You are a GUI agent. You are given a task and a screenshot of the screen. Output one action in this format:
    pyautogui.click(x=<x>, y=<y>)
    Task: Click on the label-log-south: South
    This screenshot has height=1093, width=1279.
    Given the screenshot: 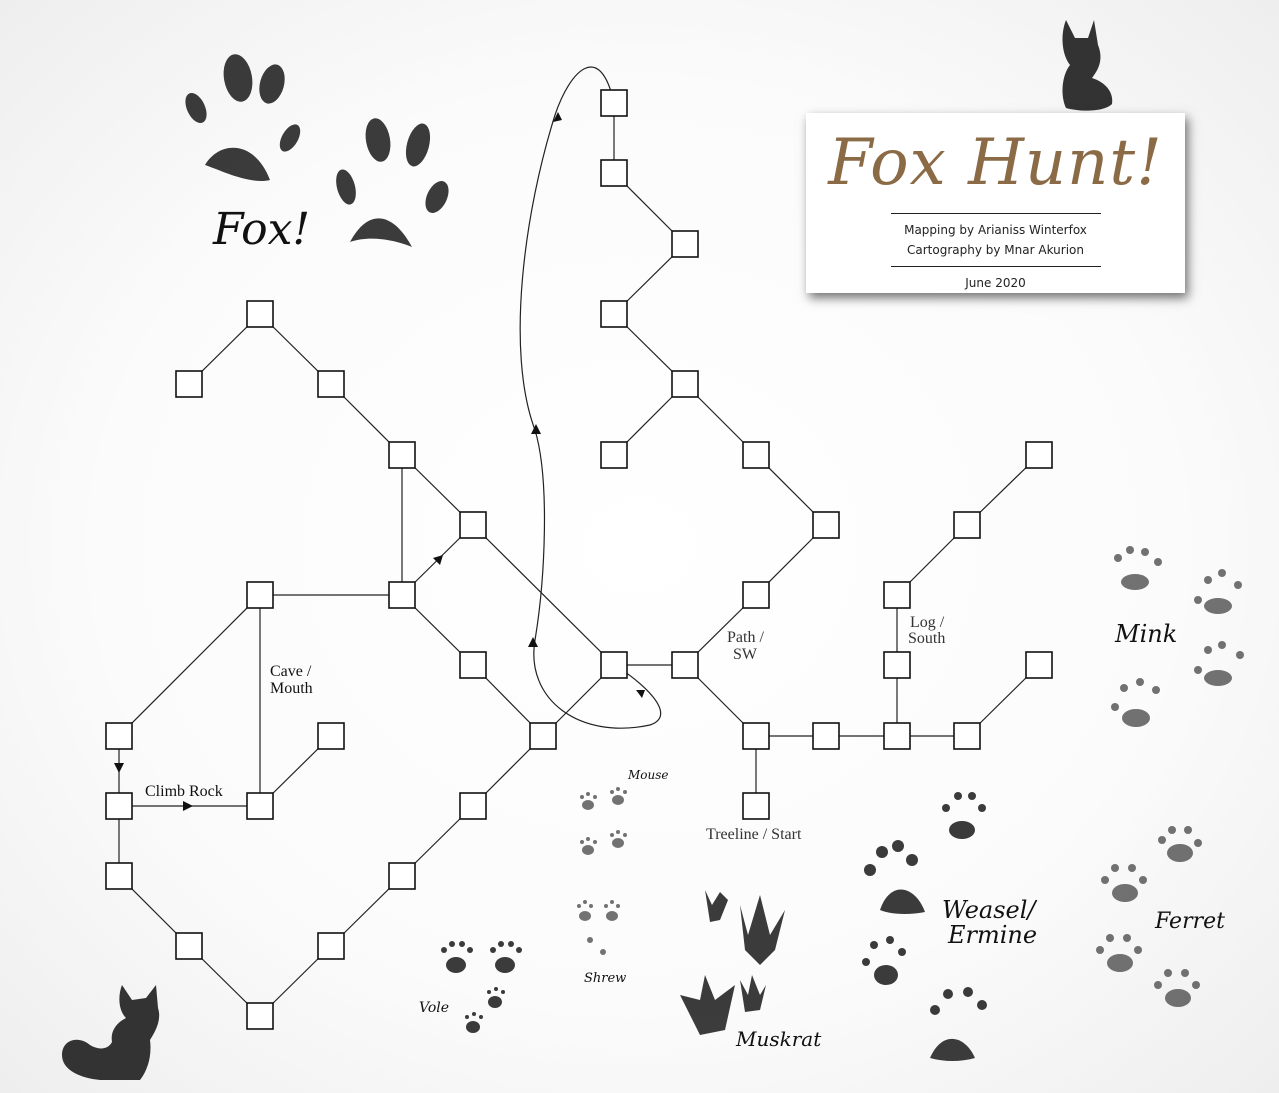 What is the action you would take?
    pyautogui.click(x=926, y=638)
    